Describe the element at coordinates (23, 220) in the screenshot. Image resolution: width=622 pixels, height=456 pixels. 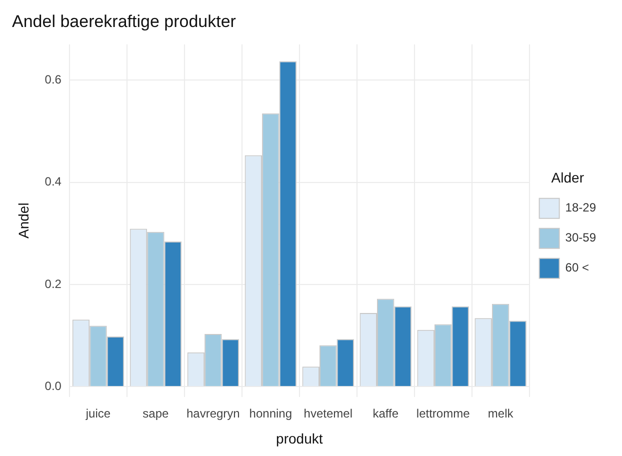
I see `y-axis-title: Andel` at that location.